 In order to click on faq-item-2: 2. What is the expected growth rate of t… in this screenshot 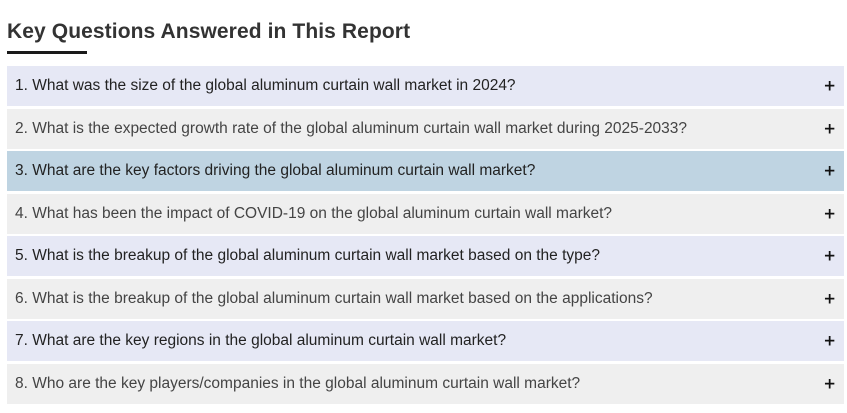, I will do `click(425, 128)`.